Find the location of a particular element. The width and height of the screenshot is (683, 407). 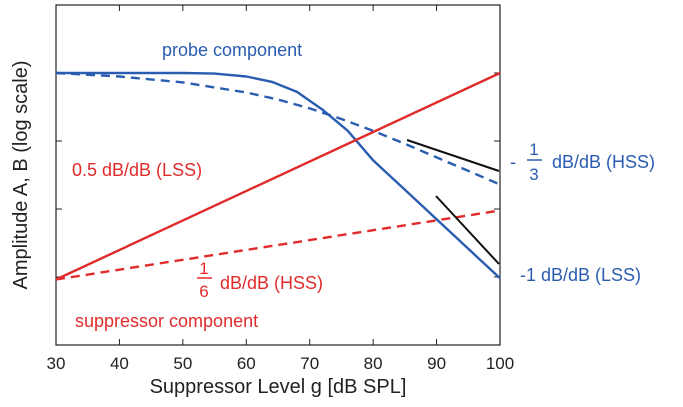

hss-blue-denominator: 3 is located at coordinates (533, 174).